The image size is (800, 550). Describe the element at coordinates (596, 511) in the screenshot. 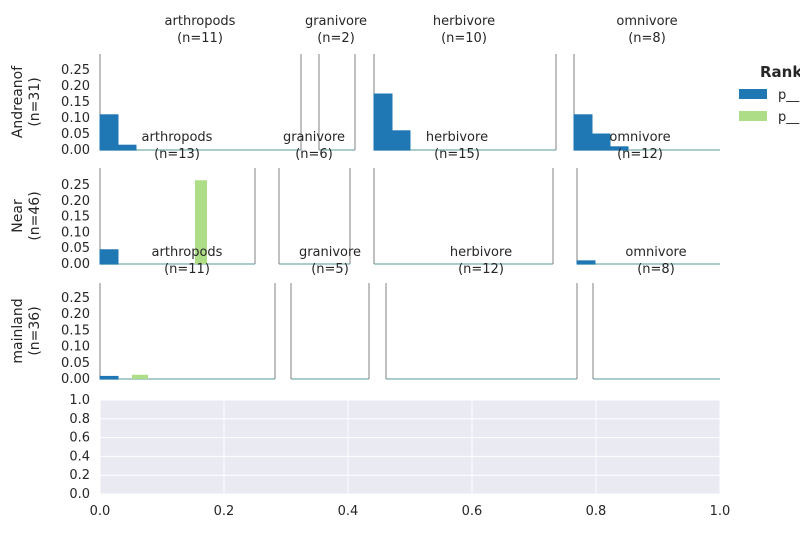

I see `x-tick-label: 0.8` at that location.